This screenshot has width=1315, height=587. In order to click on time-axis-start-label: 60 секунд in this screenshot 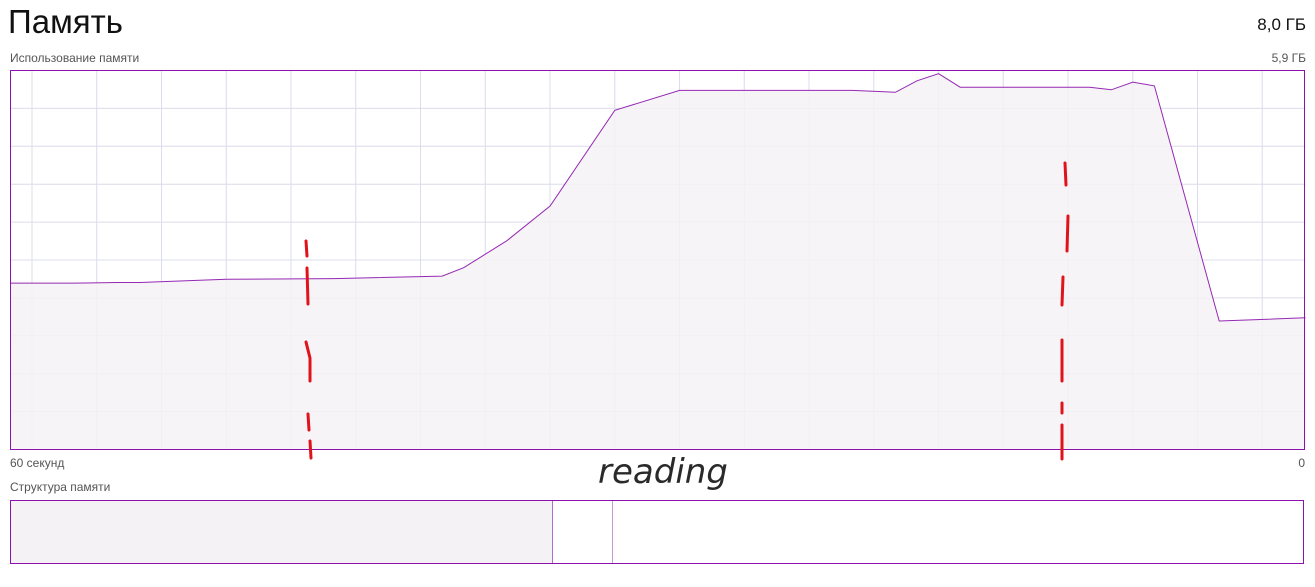, I will do `click(37, 463)`.